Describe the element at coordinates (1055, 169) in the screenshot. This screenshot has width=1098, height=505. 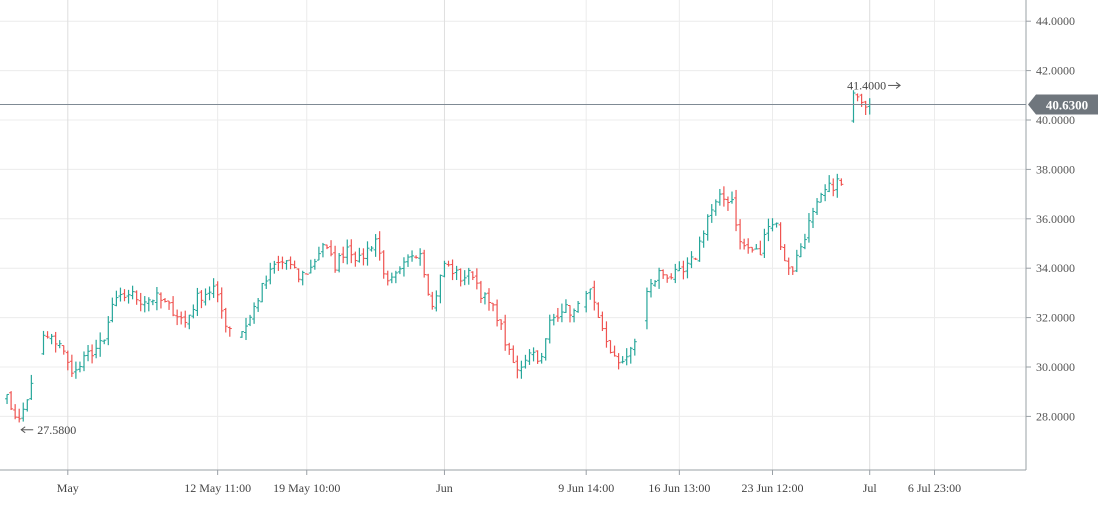
I see `y-tick-label: 38.0000` at that location.